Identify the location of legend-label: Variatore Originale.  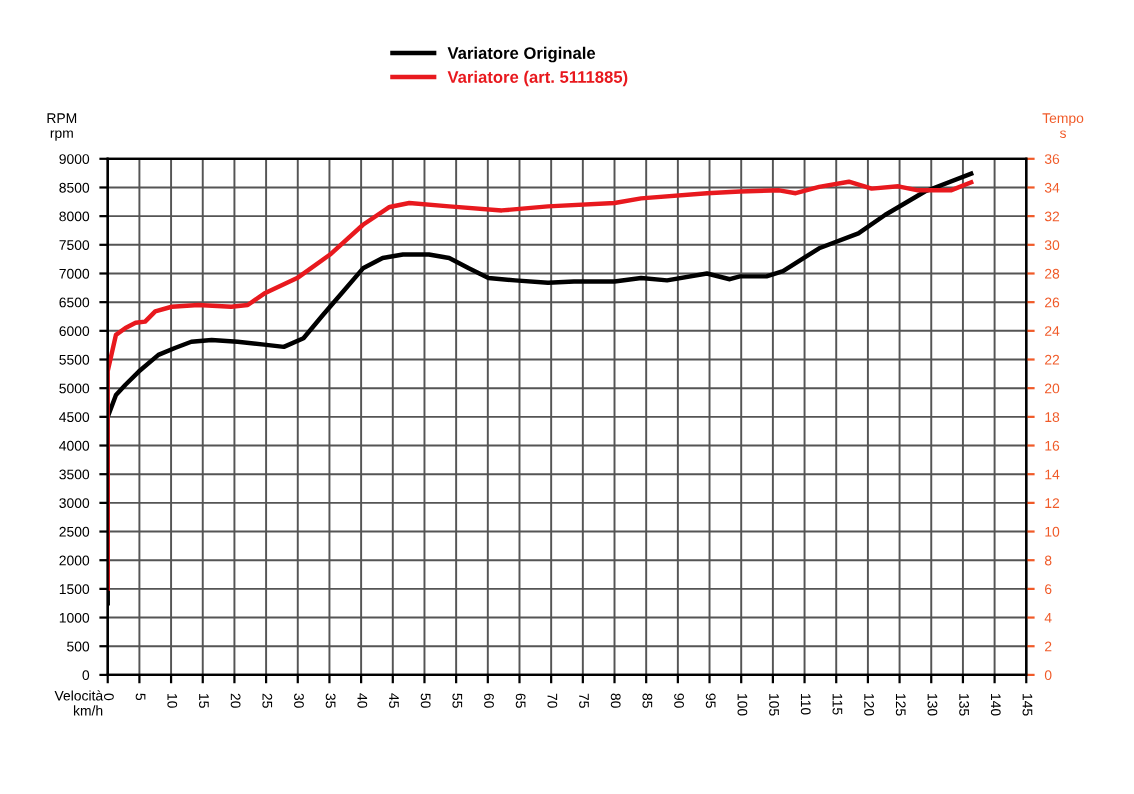
(521, 54).